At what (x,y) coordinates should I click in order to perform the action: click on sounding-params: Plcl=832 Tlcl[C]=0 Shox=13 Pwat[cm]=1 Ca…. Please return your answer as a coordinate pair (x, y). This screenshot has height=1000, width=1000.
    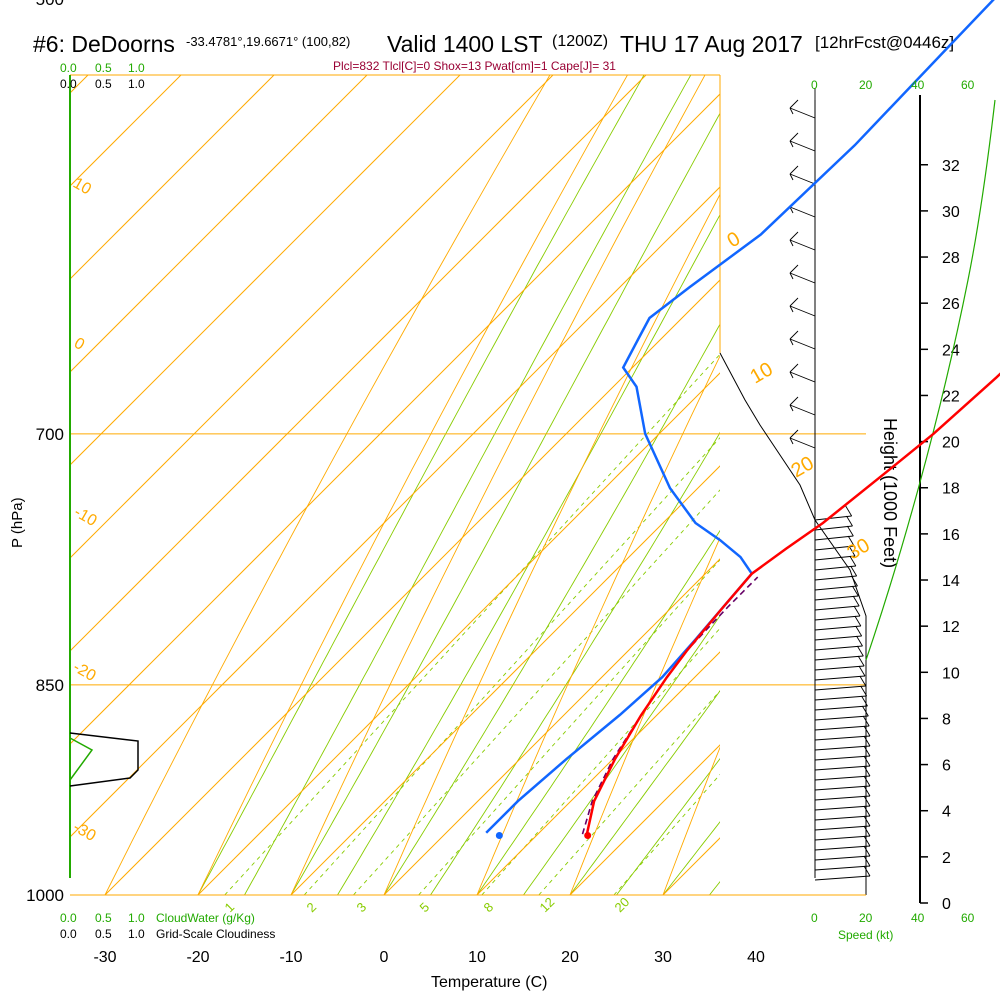
    Looking at the image, I should click on (474, 66).